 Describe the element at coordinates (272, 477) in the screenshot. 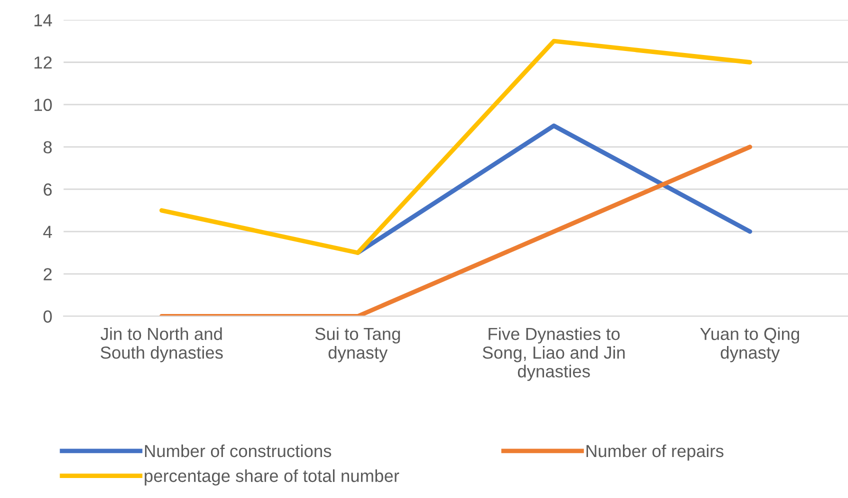

I see `legend-label: percentage share of total number` at that location.